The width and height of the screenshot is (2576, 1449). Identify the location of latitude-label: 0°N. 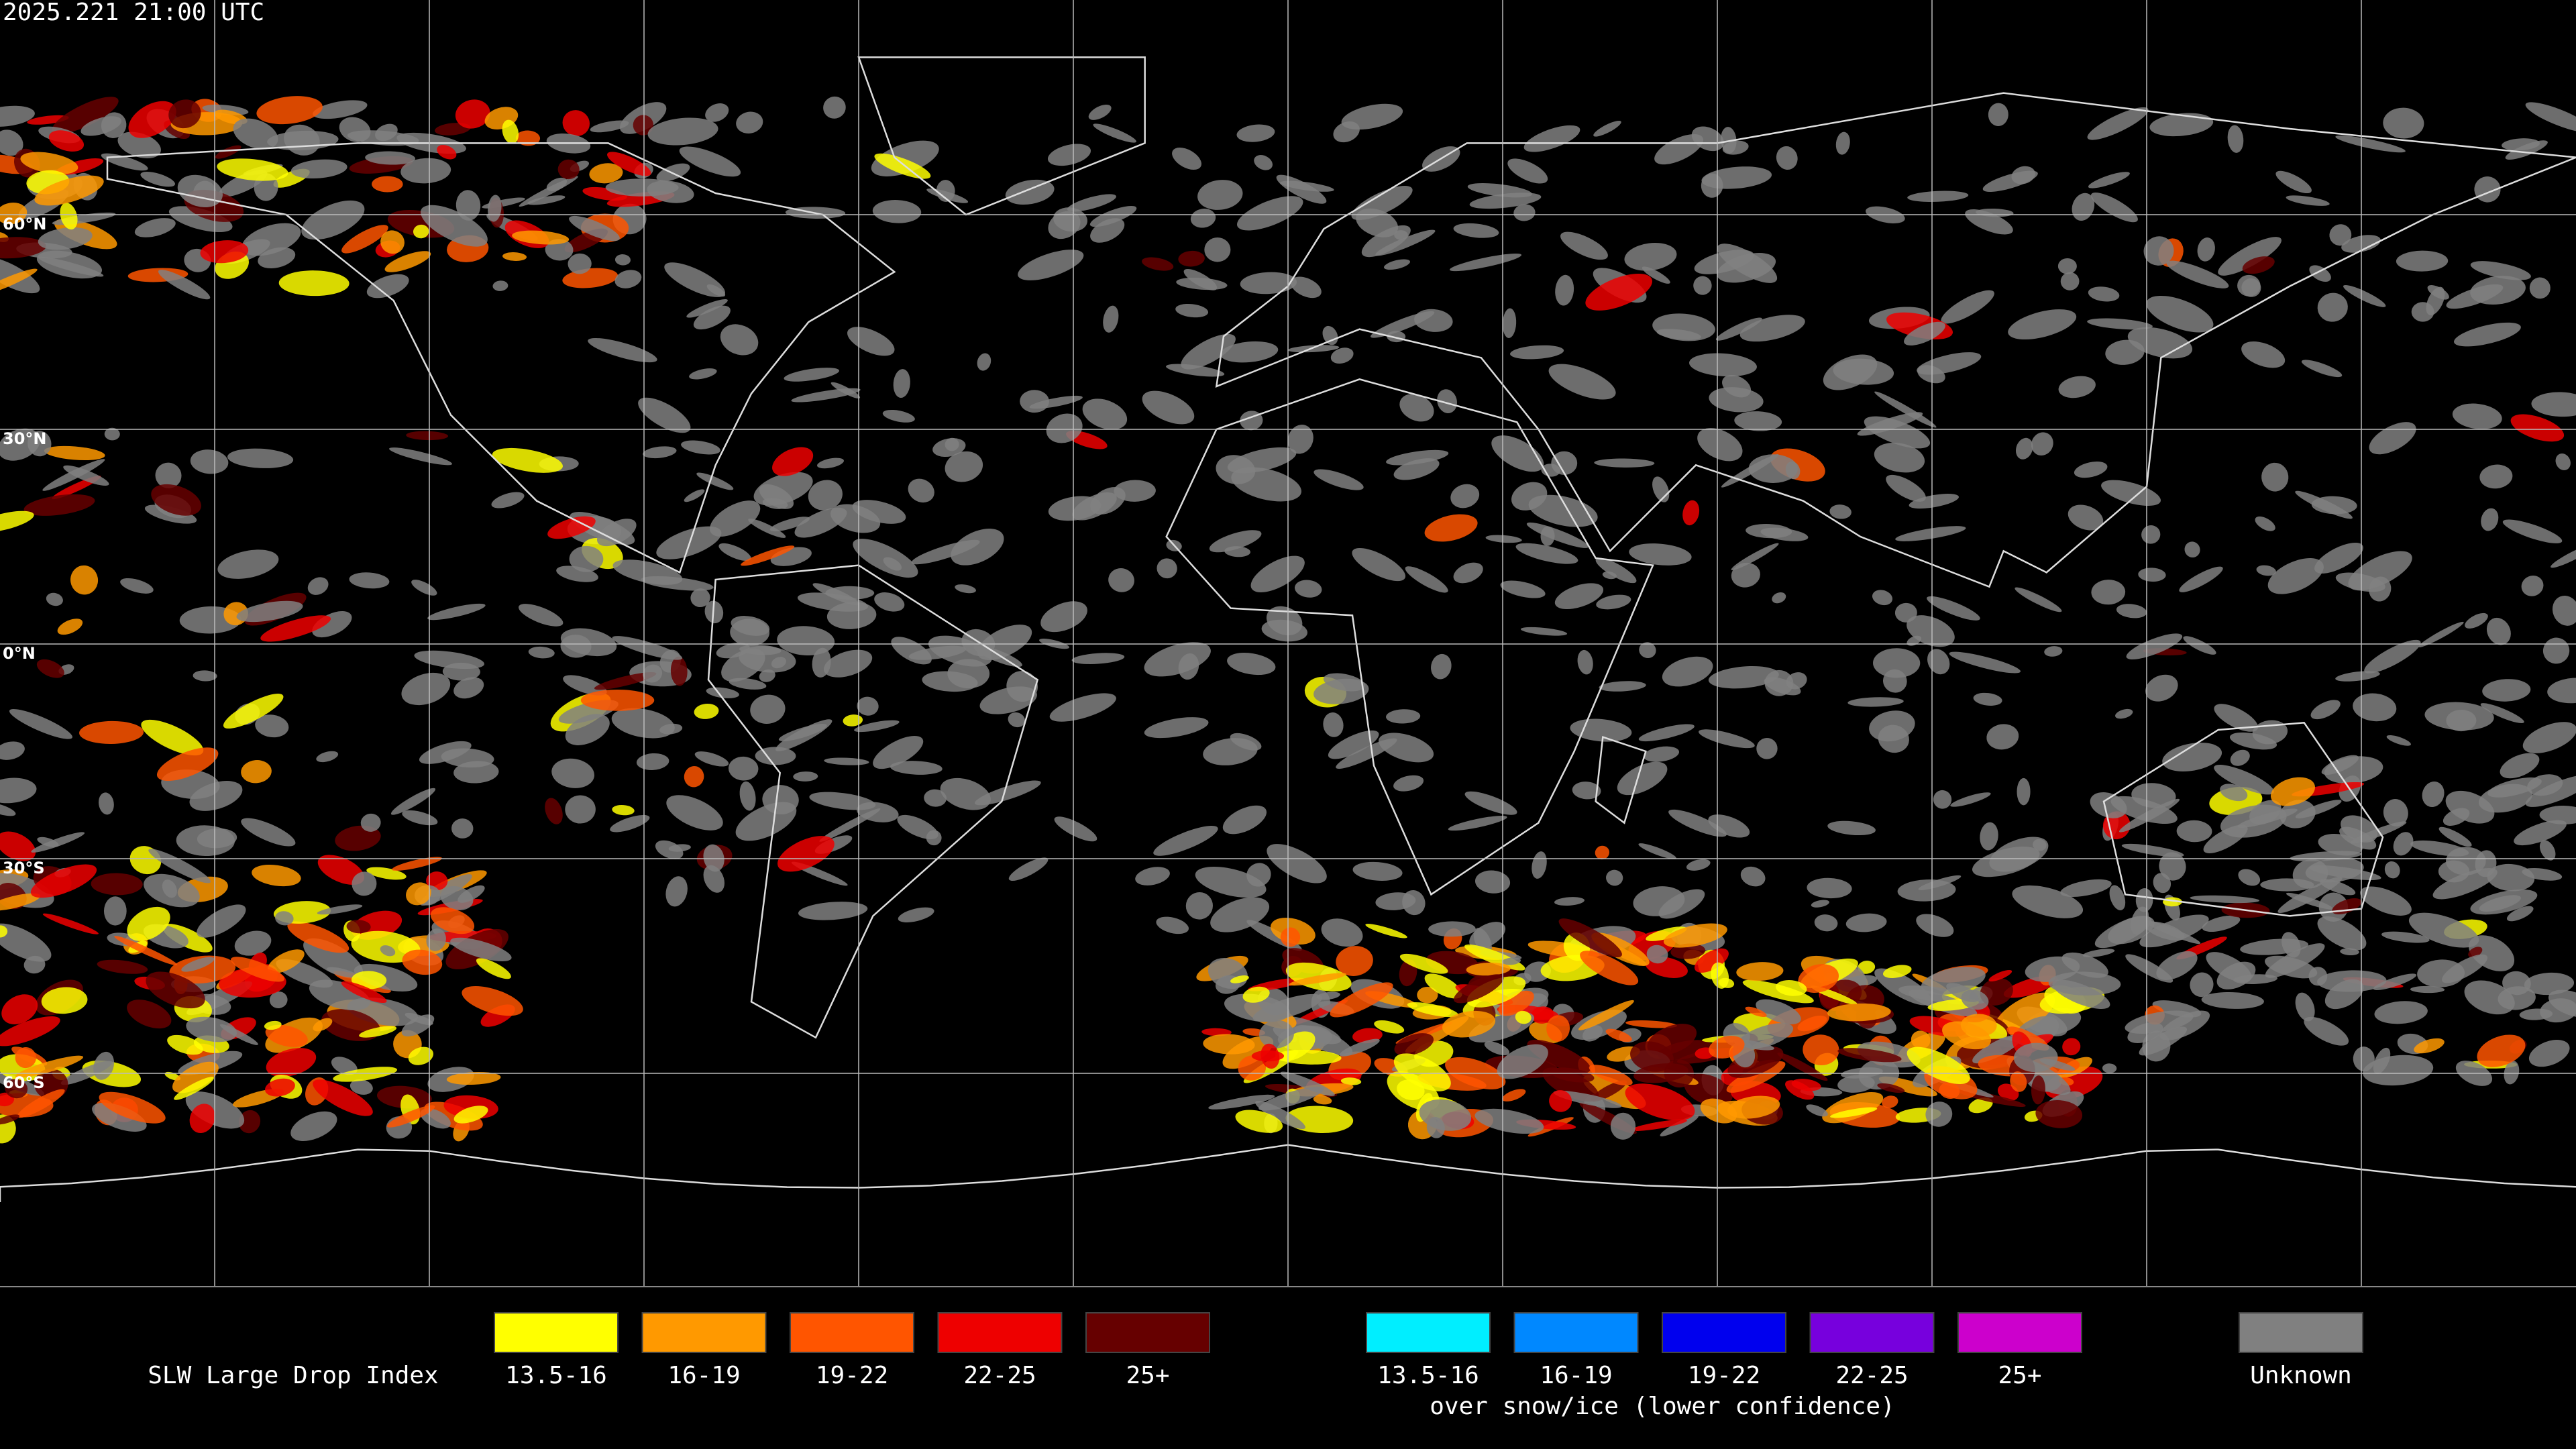
(19, 653).